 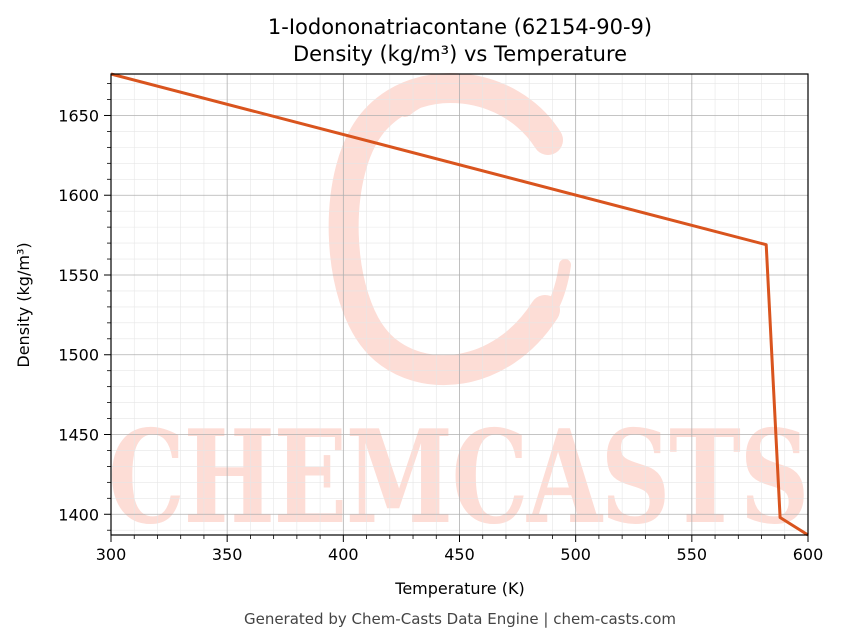 I want to click on chart-subtitle: Density (kg/m³) vs Temperature, so click(x=460, y=54).